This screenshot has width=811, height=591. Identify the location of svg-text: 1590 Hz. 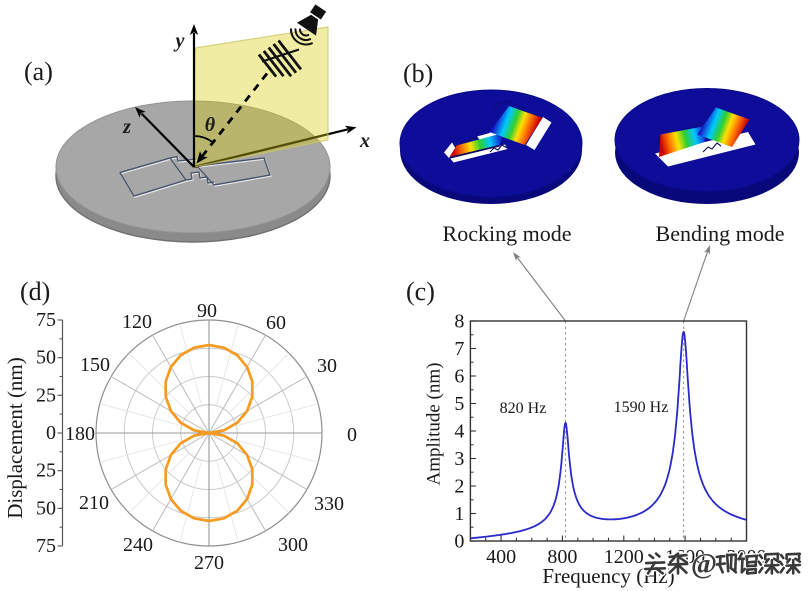
(641, 407).